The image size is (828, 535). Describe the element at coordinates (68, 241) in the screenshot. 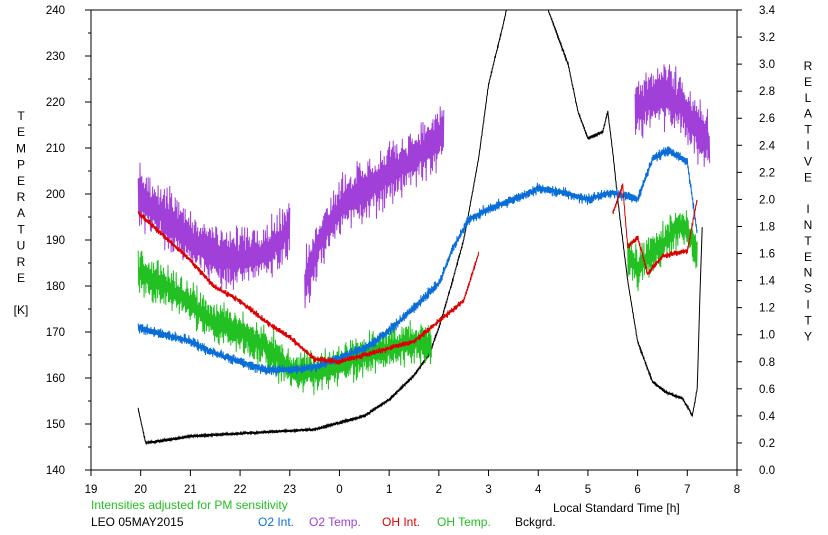

I see `left-axis: 140 150 160 170 180 190 200 210 220 230 240` at that location.